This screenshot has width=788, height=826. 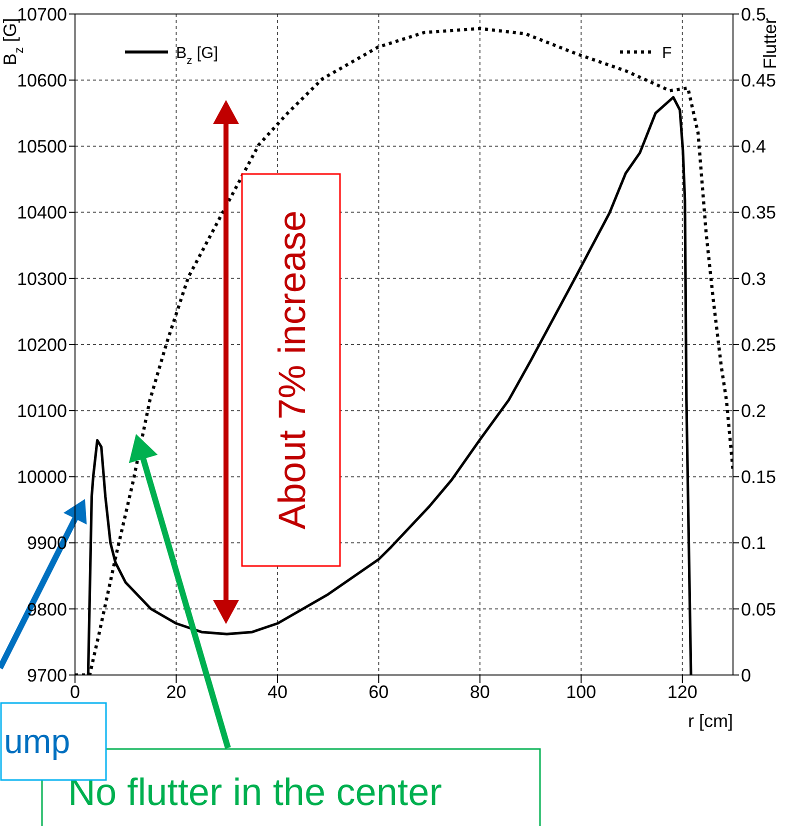 I want to click on y2-tick-label: 0.1, so click(x=753, y=543).